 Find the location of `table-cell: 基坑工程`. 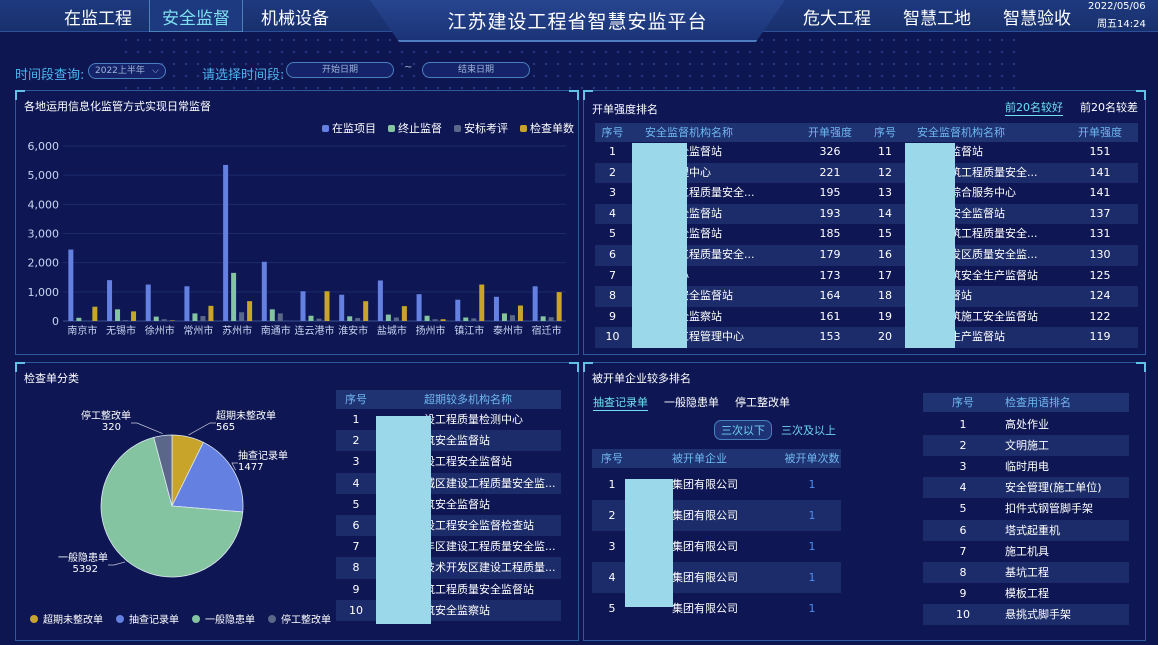

table-cell: 基坑工程 is located at coordinates (1027, 572).